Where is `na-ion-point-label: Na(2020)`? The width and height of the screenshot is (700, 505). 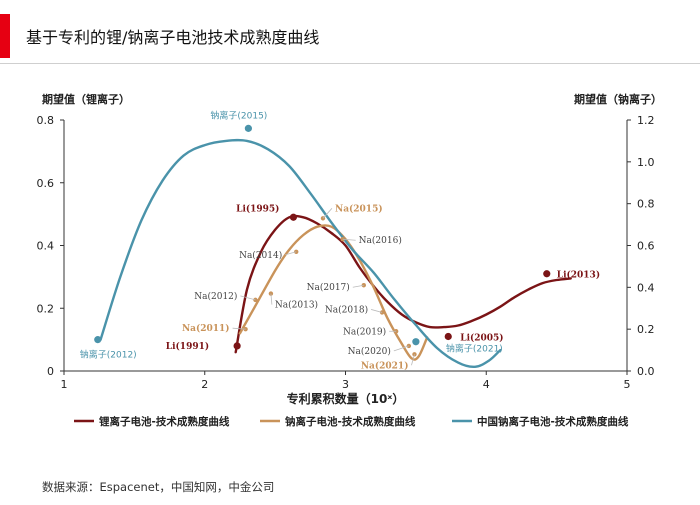 na-ion-point-label: Na(2020) is located at coordinates (369, 351).